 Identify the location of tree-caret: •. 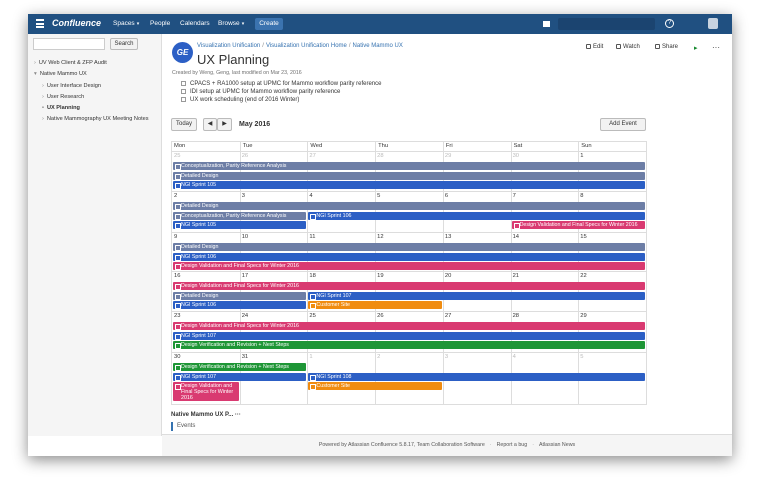
(43, 108).